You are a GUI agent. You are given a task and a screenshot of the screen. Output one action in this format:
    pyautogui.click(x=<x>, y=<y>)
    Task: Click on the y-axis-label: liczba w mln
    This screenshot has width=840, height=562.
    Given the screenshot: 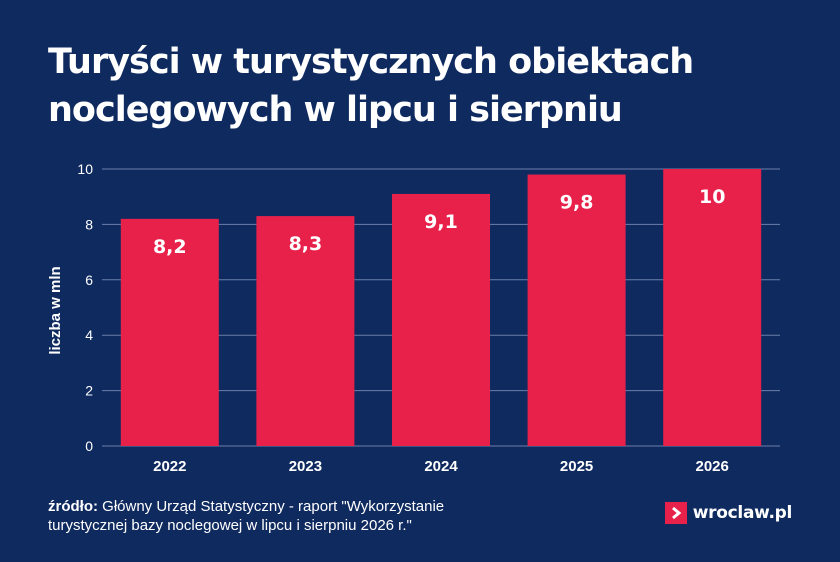 What is the action you would take?
    pyautogui.click(x=55, y=310)
    